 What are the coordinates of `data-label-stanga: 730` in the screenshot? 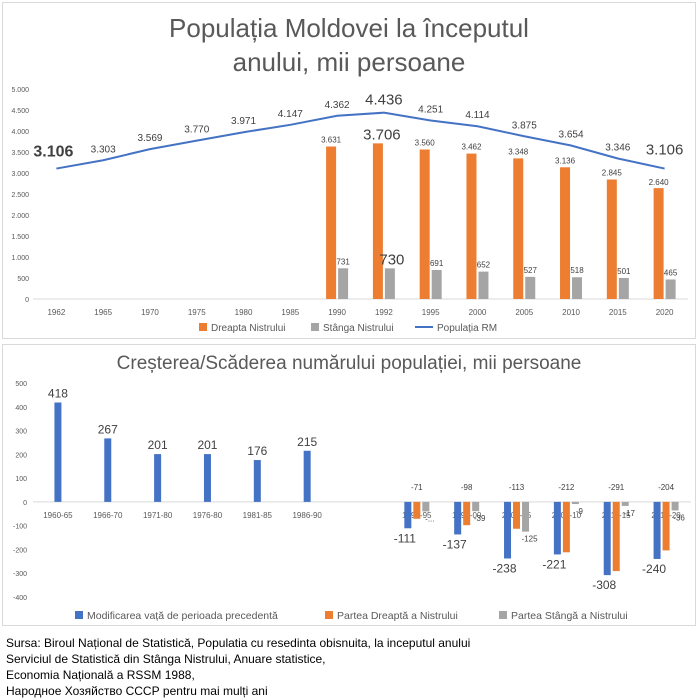 It's located at (391, 259).